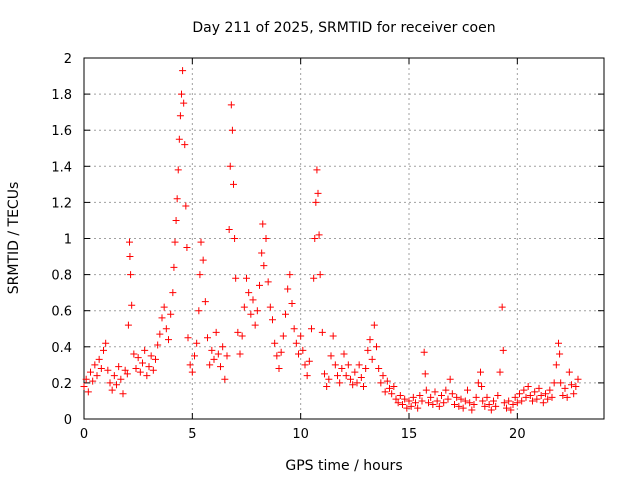  Describe the element at coordinates (61, 384) in the screenshot. I see `y-tick-label: 0.2` at that location.